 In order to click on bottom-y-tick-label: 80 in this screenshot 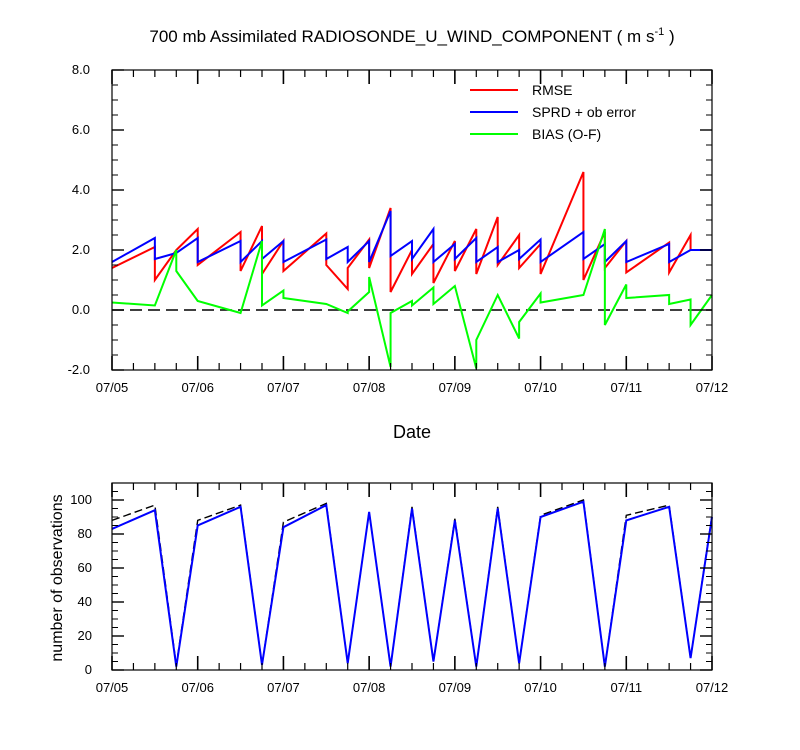, I will do `click(85, 533)`.